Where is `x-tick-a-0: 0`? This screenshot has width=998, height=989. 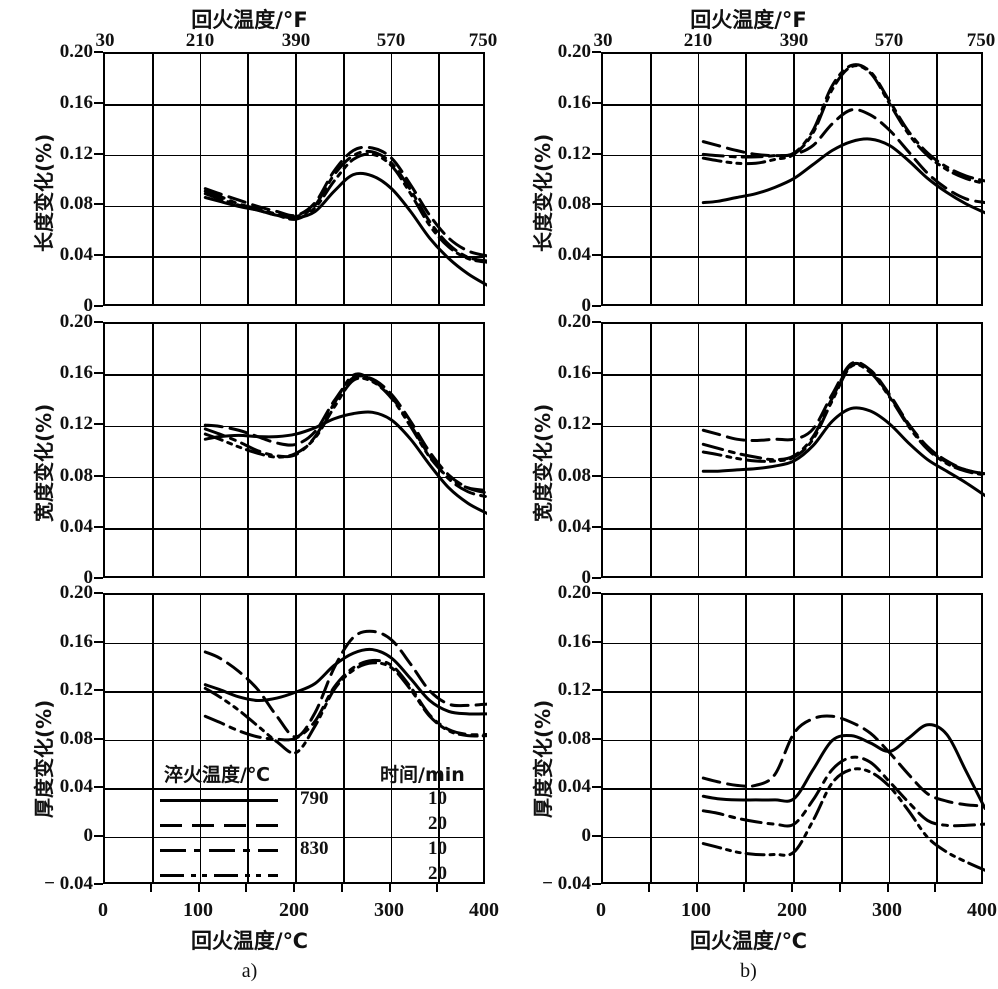
x-tick-a-0: 0 is located at coordinates (103, 910).